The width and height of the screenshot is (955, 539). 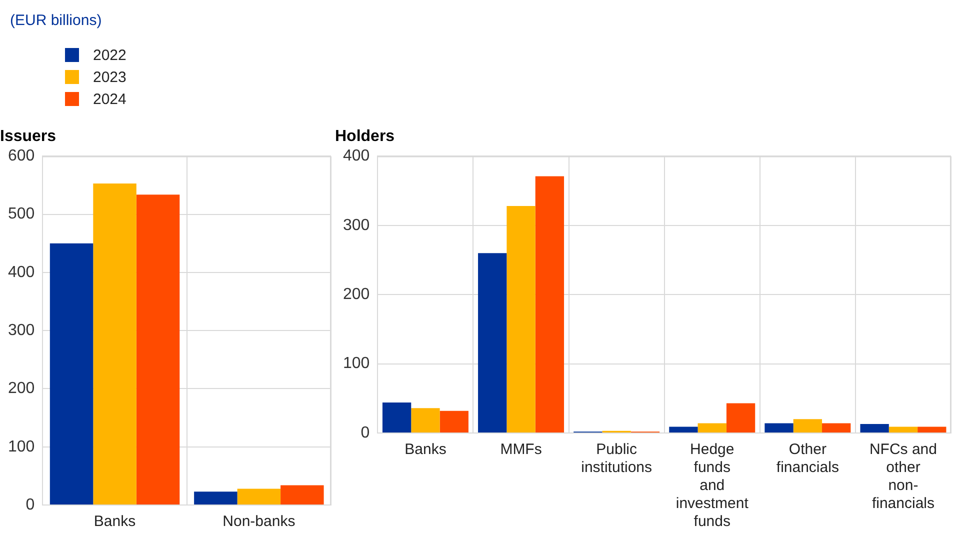 What do you see at coordinates (616, 458) in the screenshot?
I see `x-tick-label: Public institutions` at bounding box center [616, 458].